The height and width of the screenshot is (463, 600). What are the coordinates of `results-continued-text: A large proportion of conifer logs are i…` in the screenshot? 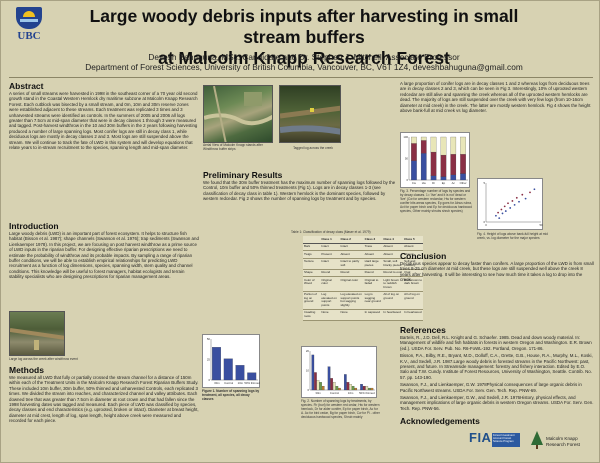 It's located at (495, 97).